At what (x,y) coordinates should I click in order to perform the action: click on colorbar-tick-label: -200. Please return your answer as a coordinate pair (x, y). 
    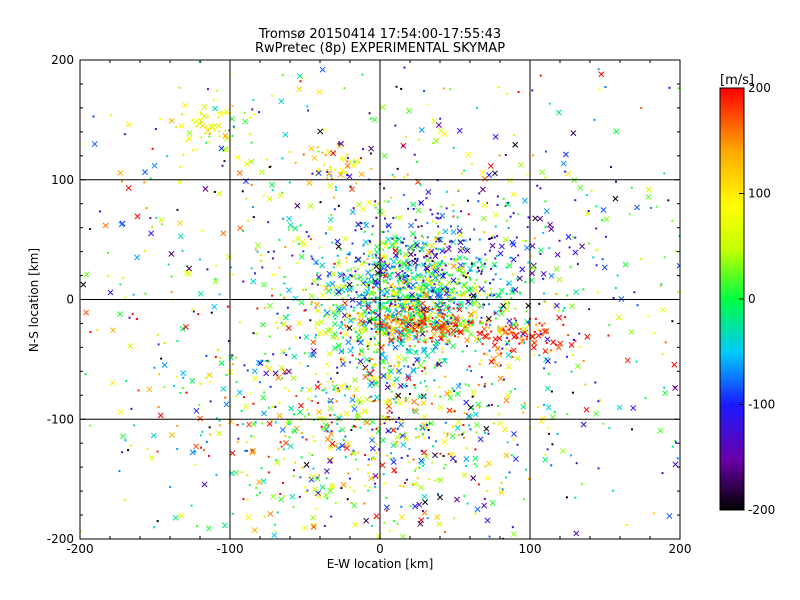
    Looking at the image, I should click on (761, 510).